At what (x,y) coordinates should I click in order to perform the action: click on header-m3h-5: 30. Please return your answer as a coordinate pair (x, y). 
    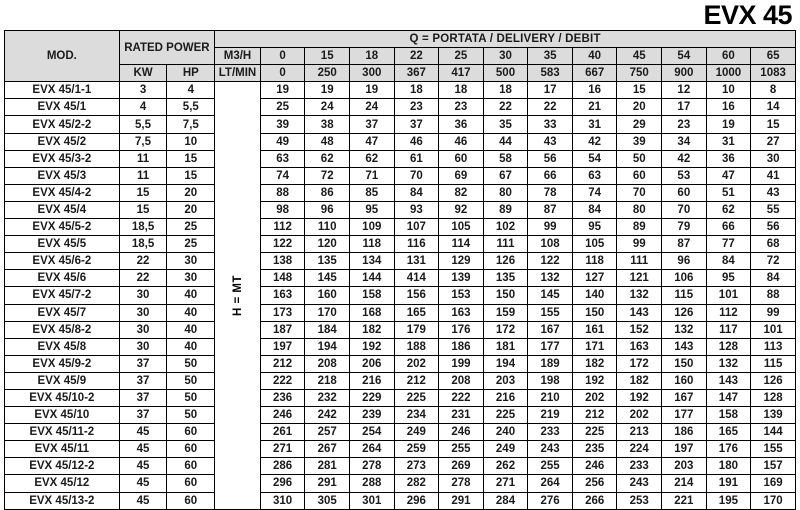
    Looking at the image, I should click on (505, 56).